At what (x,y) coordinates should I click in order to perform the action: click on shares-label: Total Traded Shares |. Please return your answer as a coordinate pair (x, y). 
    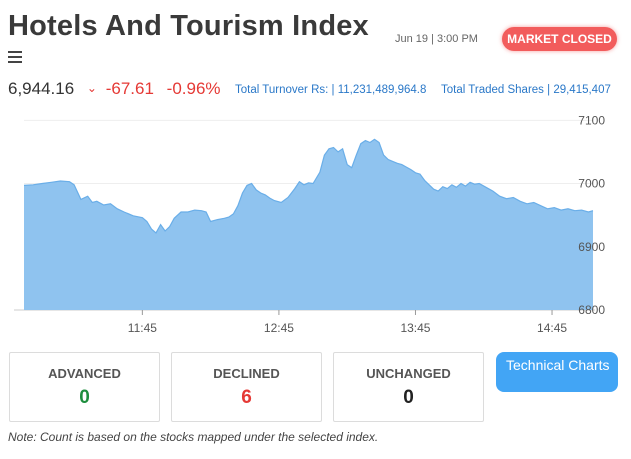
    Looking at the image, I should click on (496, 90).